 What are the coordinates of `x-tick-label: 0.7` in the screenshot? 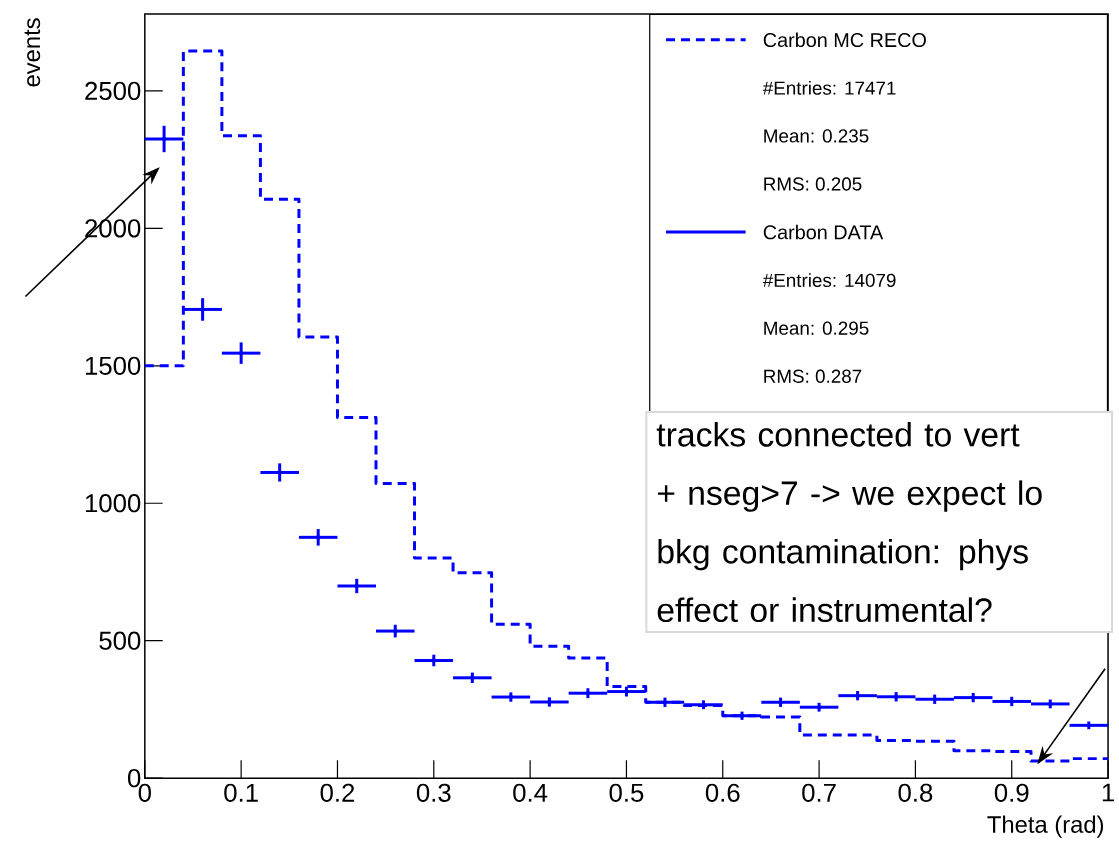 It's located at (819, 792).